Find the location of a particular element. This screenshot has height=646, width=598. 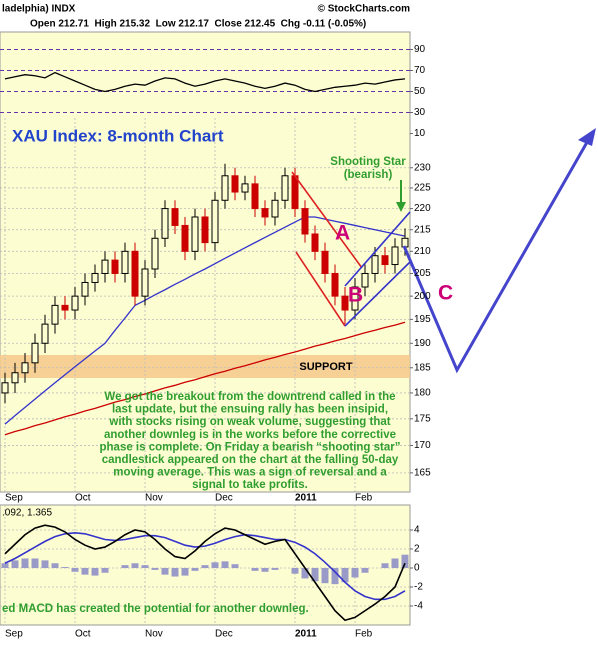

y-tick-label: 215 is located at coordinates (422, 229).